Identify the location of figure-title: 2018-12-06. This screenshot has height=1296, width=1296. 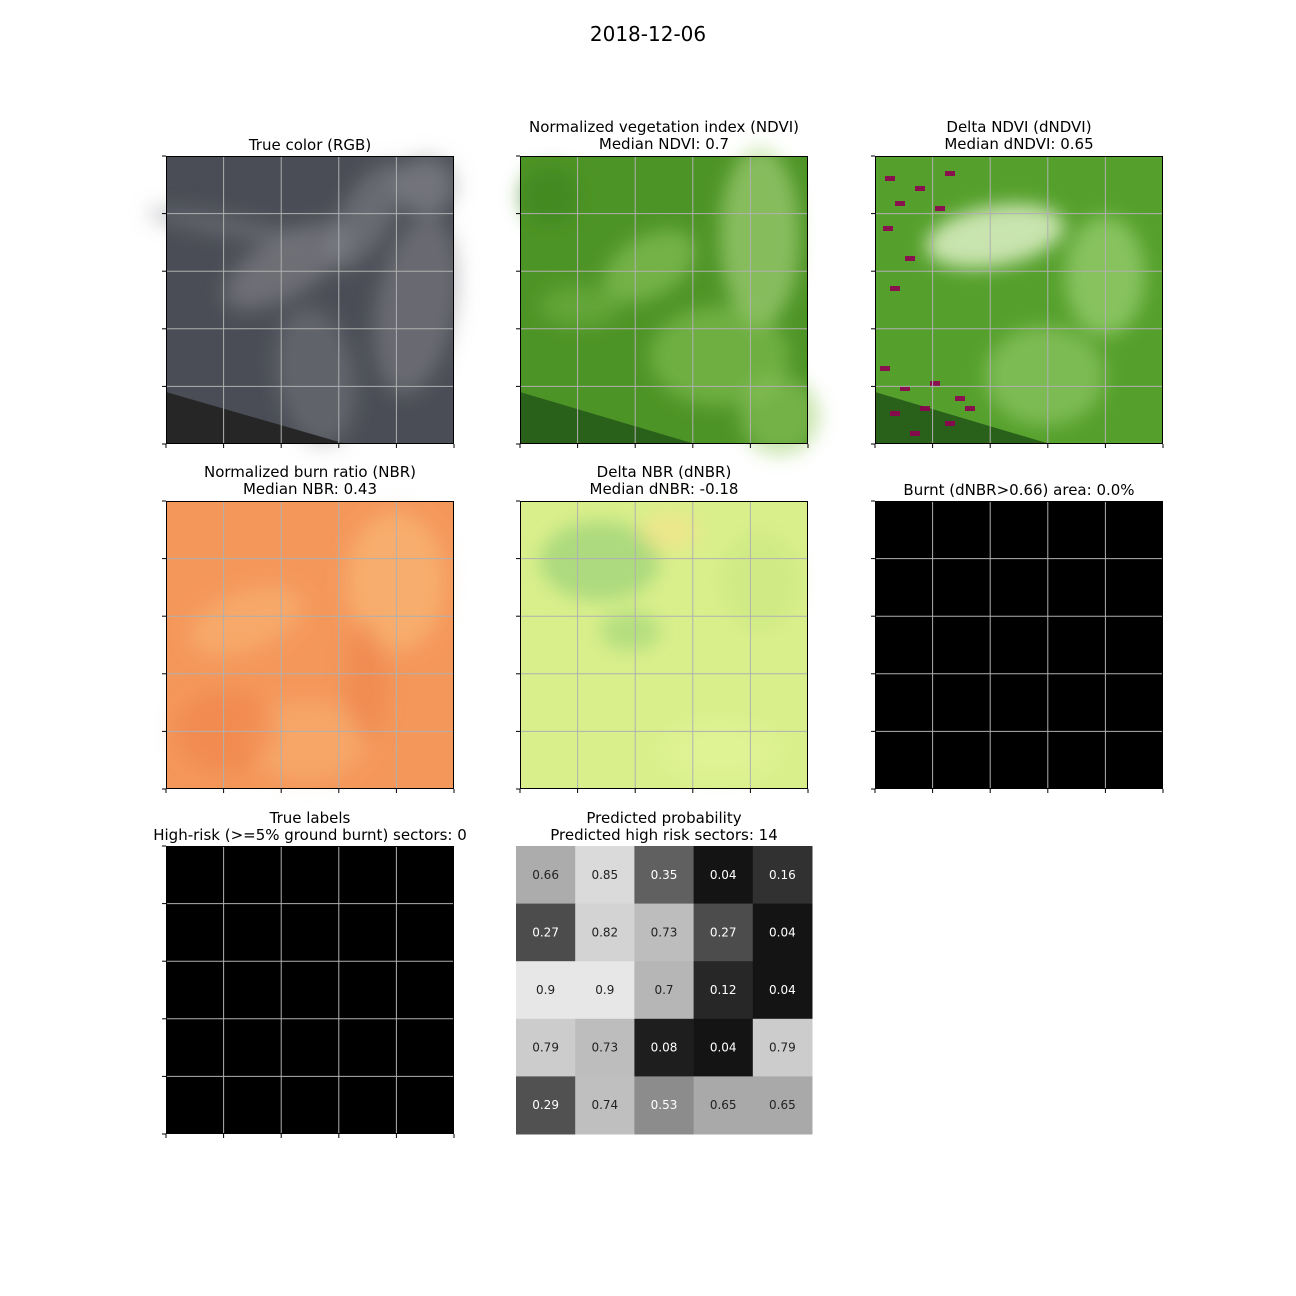
(648, 34).